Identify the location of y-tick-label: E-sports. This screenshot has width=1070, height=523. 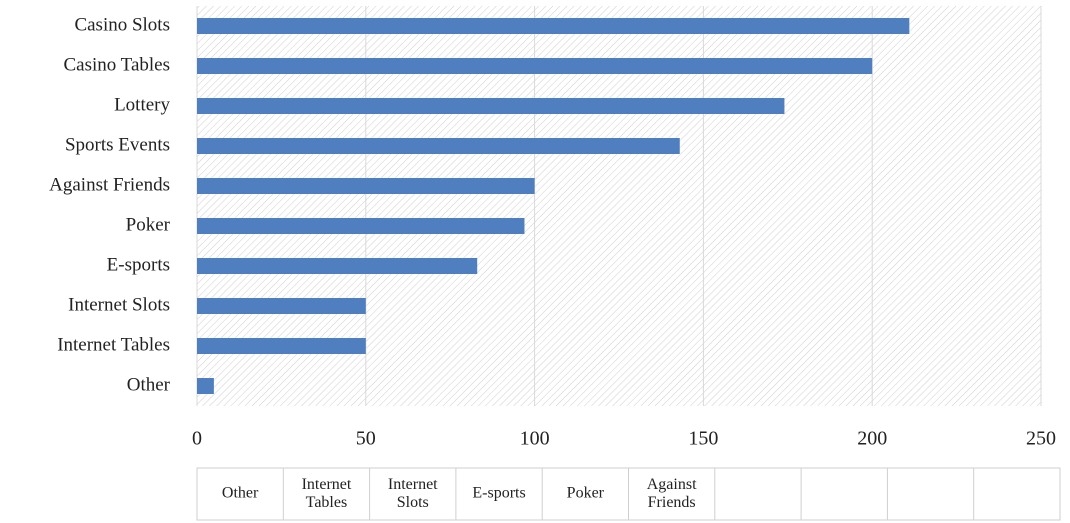
(138, 264).